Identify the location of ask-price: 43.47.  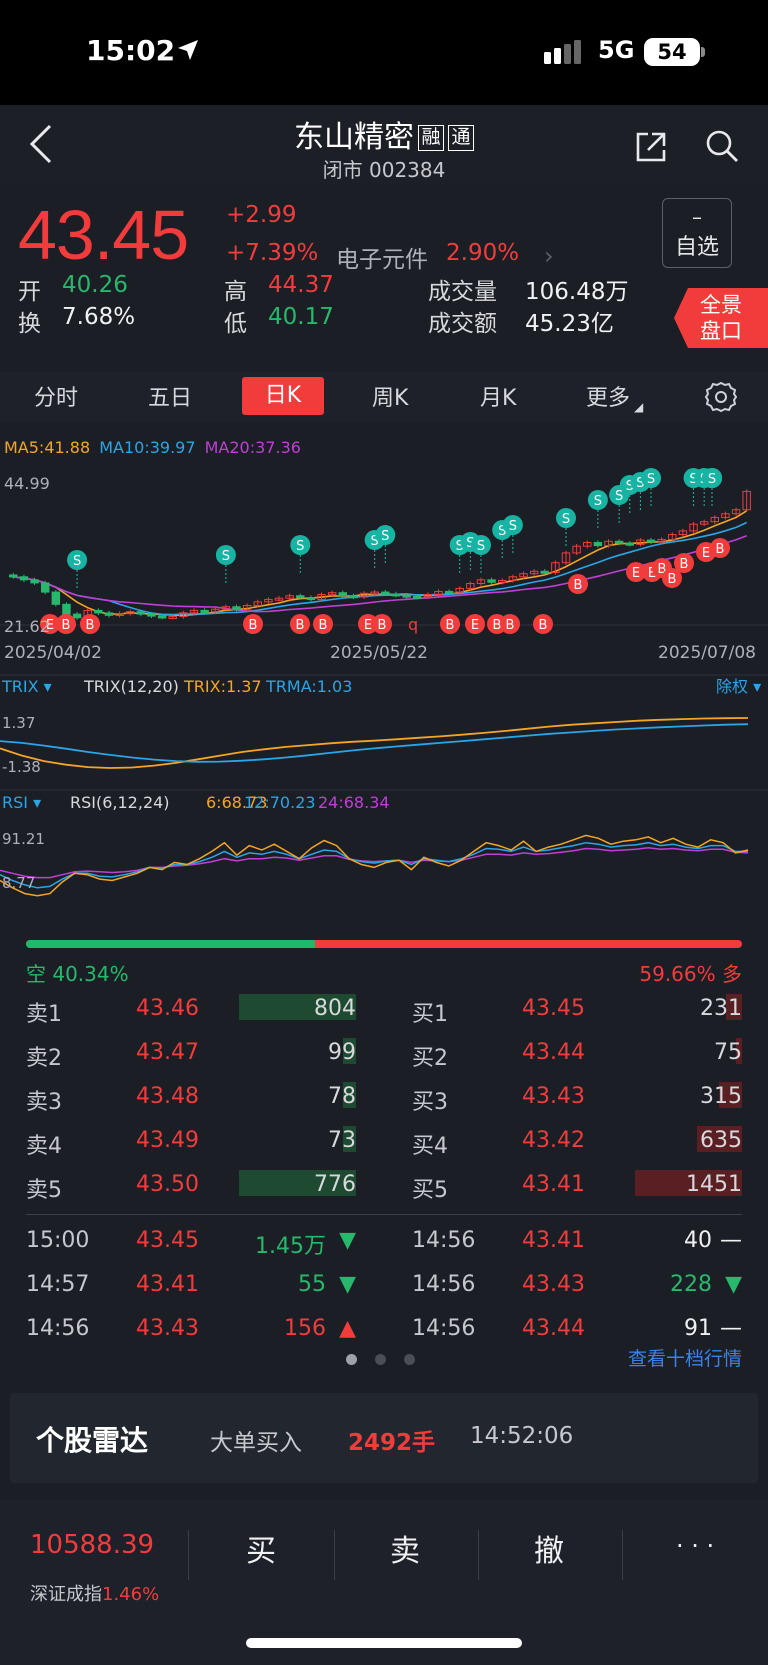
(167, 1052).